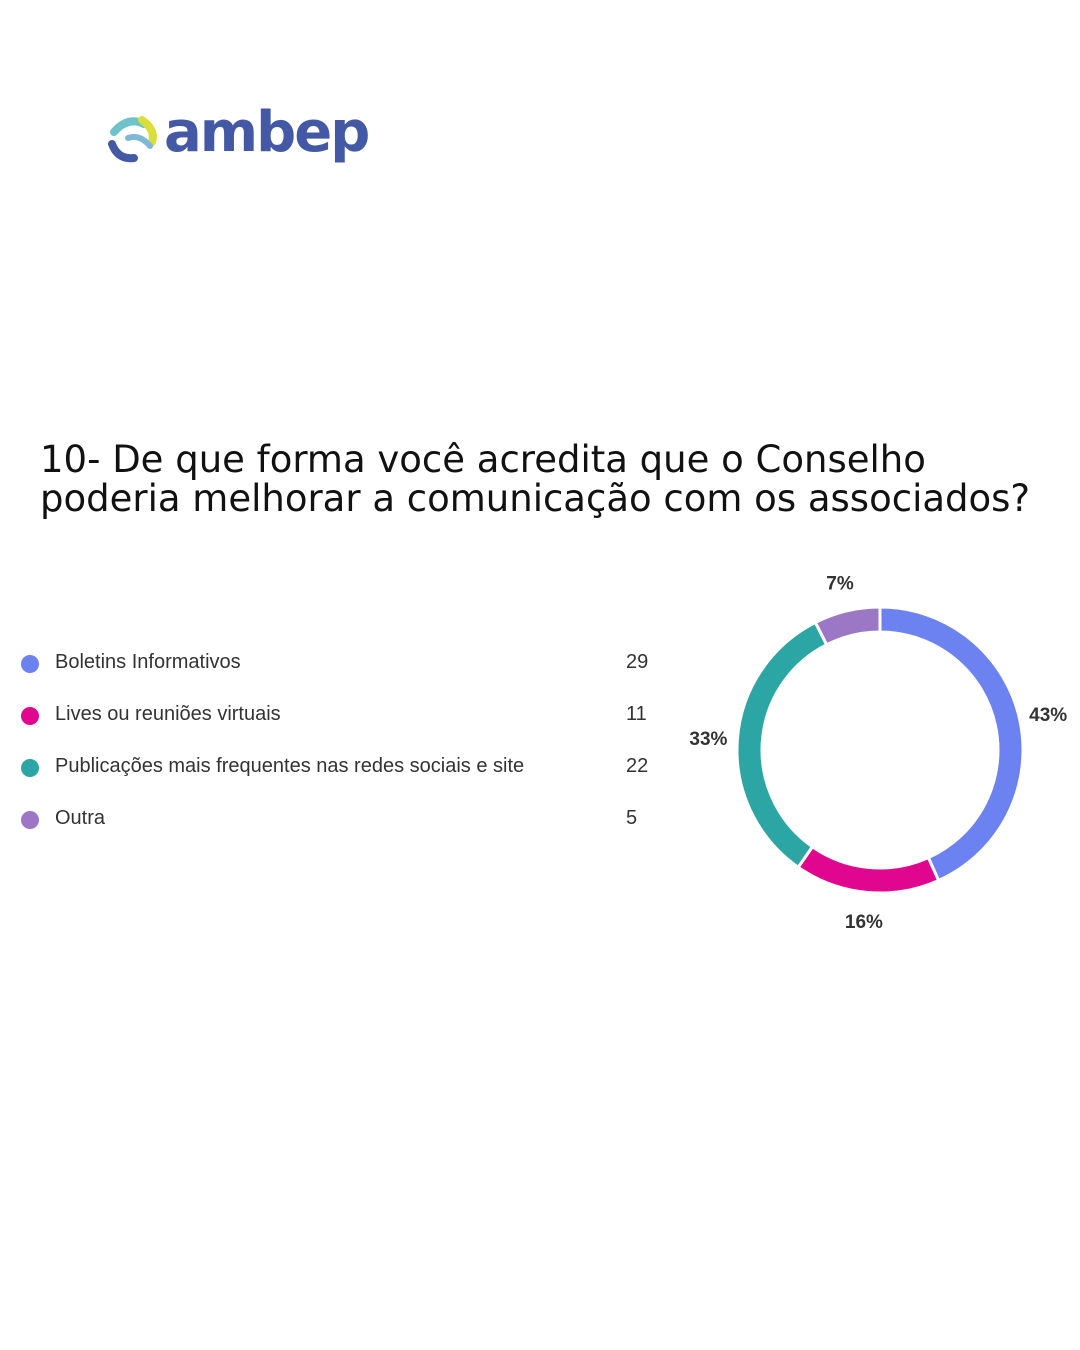  Describe the element at coordinates (864, 922) in the screenshot. I see `slice-percent-label: 16%` at that location.